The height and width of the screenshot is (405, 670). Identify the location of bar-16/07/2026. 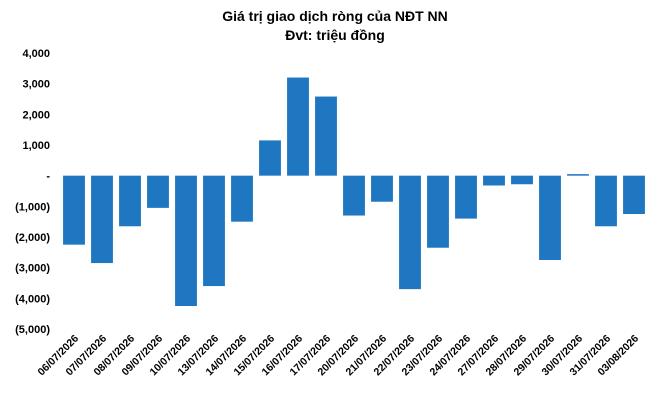
(298, 126).